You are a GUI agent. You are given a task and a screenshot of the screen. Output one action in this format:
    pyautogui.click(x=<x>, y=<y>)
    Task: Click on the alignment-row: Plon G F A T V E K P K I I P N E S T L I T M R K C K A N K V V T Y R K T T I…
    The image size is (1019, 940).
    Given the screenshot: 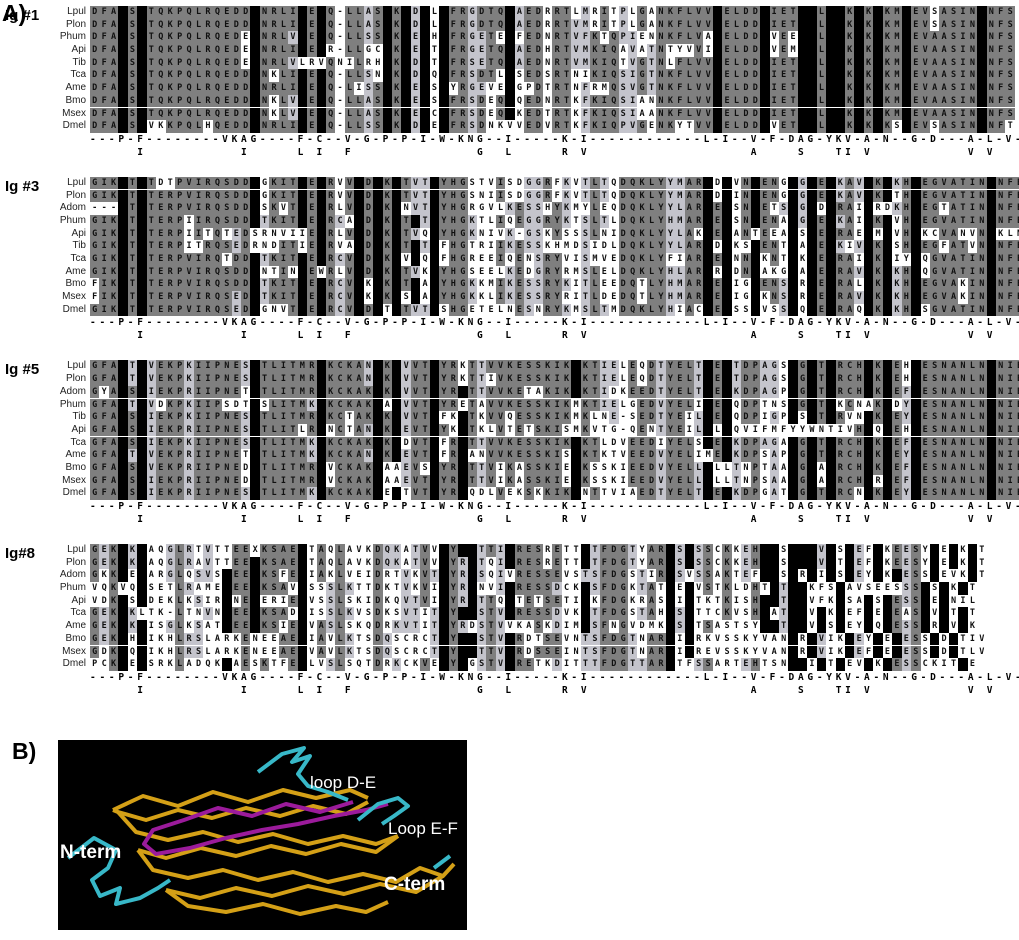 What is the action you would take?
    pyautogui.click(x=534, y=379)
    